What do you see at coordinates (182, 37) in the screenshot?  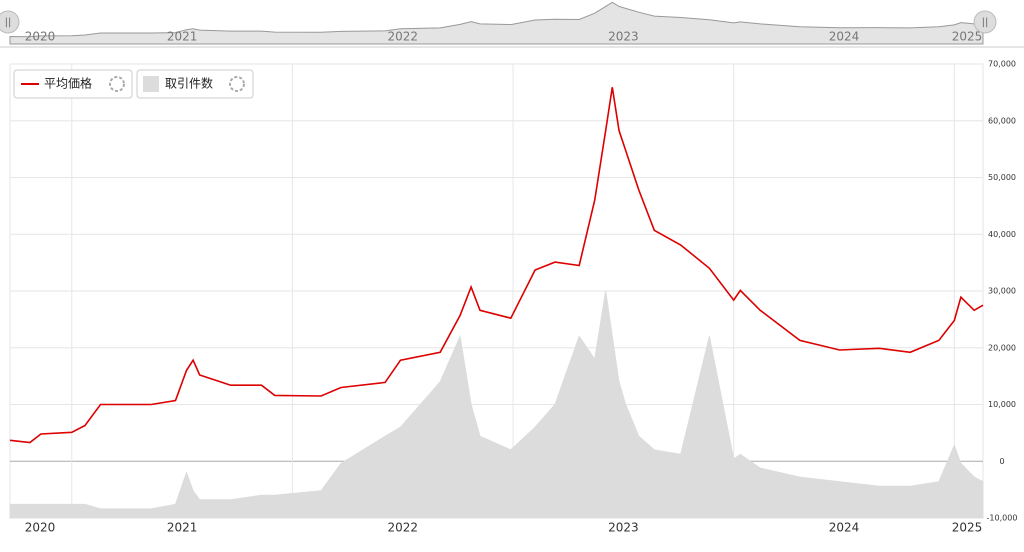 I see `navigator-label: 2021` at bounding box center [182, 37].